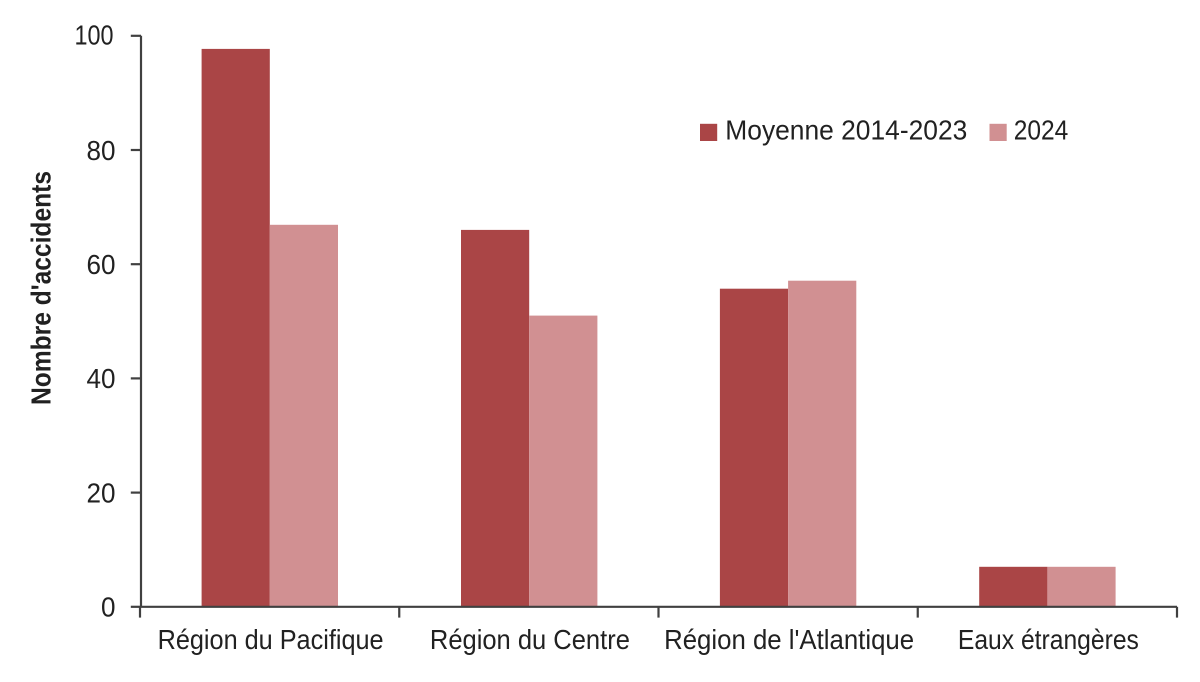 The width and height of the screenshot is (1200, 682). What do you see at coordinates (108, 607) in the screenshot?
I see `svg-text: 0` at bounding box center [108, 607].